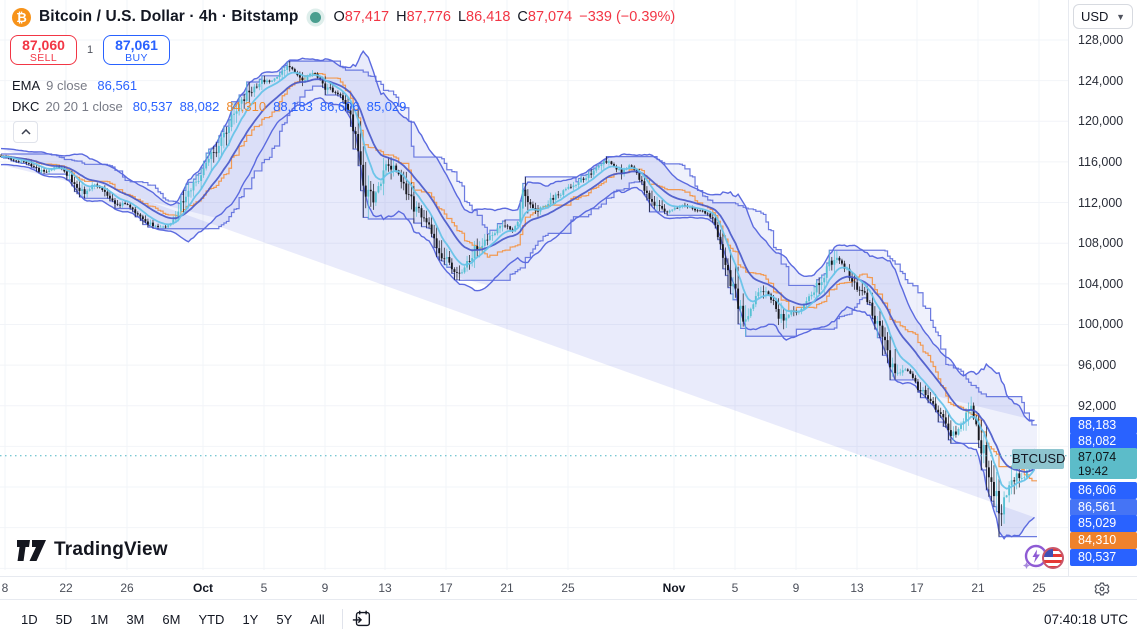  What do you see at coordinates (362, 619) in the screenshot?
I see `go-to-date-icon` at bounding box center [362, 619].